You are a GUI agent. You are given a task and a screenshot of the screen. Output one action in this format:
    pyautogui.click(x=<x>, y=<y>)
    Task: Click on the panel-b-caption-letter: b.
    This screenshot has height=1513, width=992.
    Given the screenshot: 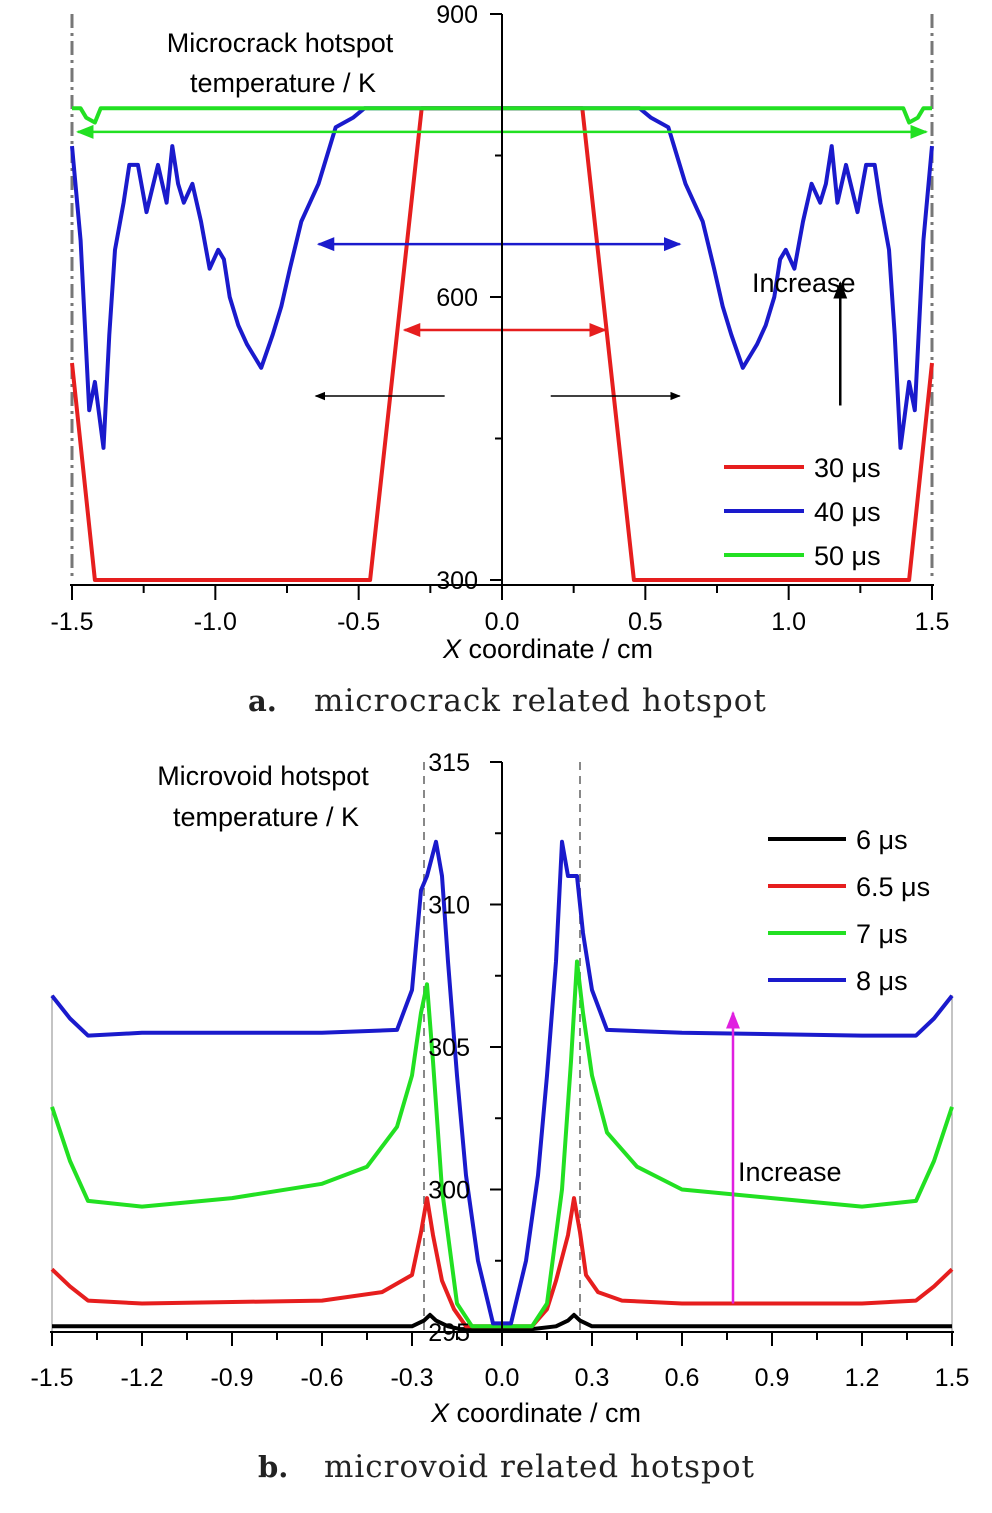 What is the action you would take?
    pyautogui.click(x=273, y=1467)
    